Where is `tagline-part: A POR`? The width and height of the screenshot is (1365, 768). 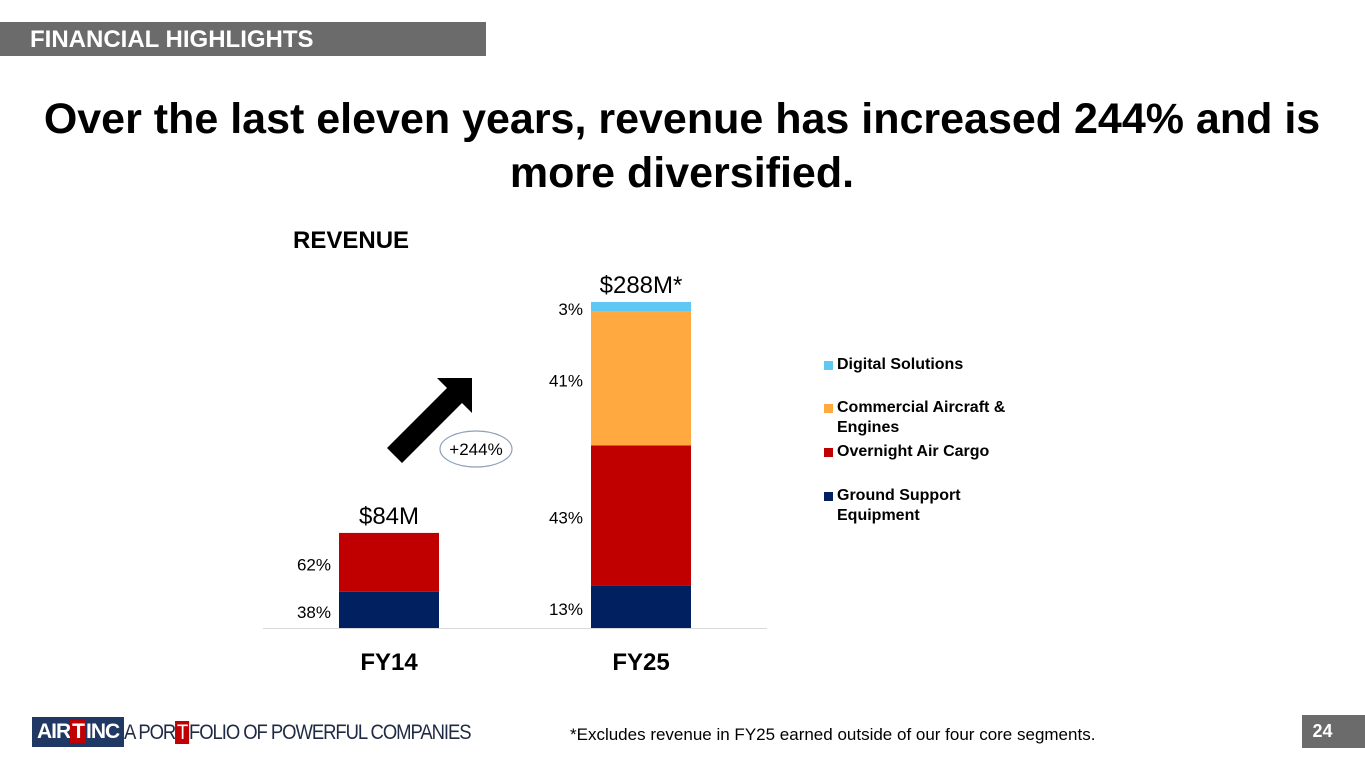 tagline-part: A POR is located at coordinates (150, 732).